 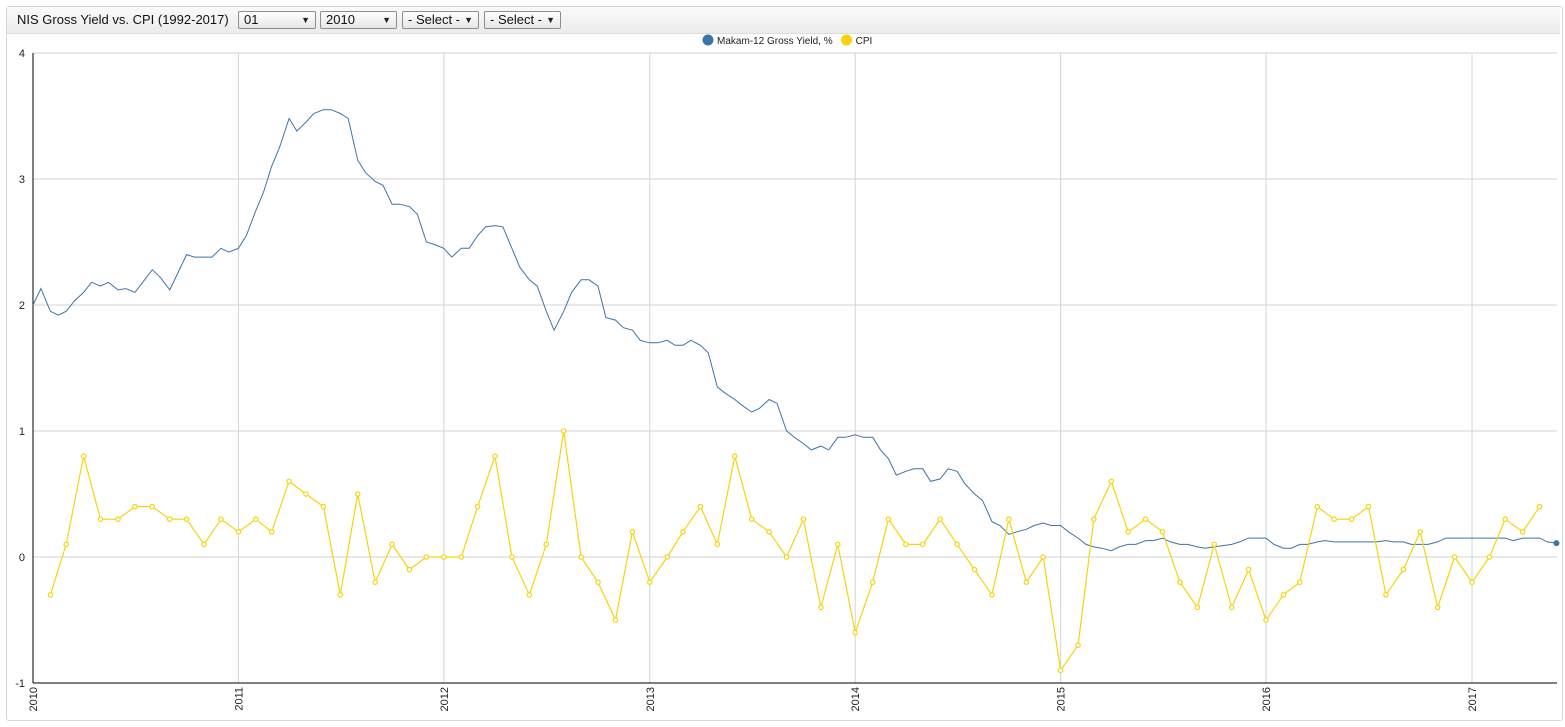 What do you see at coordinates (358, 20) in the screenshot?
I see `year-select: 2010 ▼` at bounding box center [358, 20].